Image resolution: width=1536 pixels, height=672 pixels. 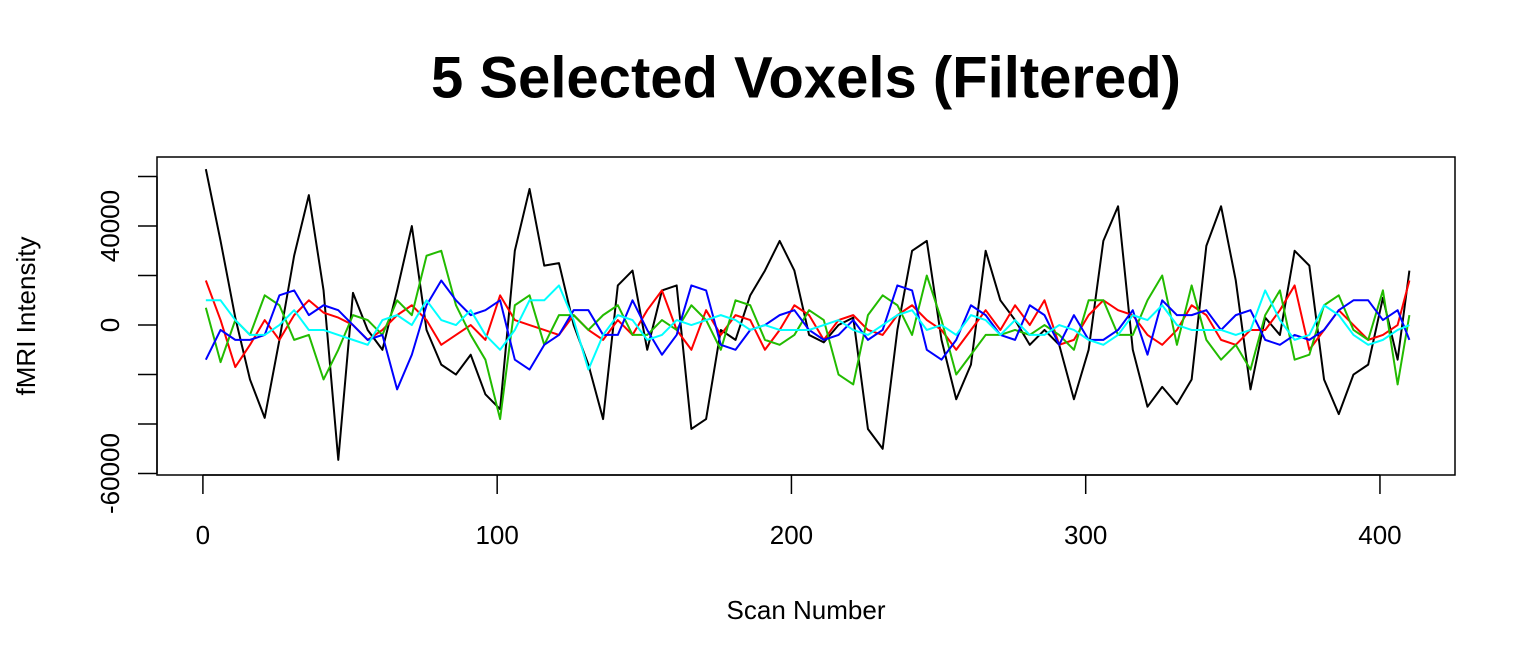 What do you see at coordinates (806, 610) in the screenshot?
I see `x-axis-label: Scan Number` at bounding box center [806, 610].